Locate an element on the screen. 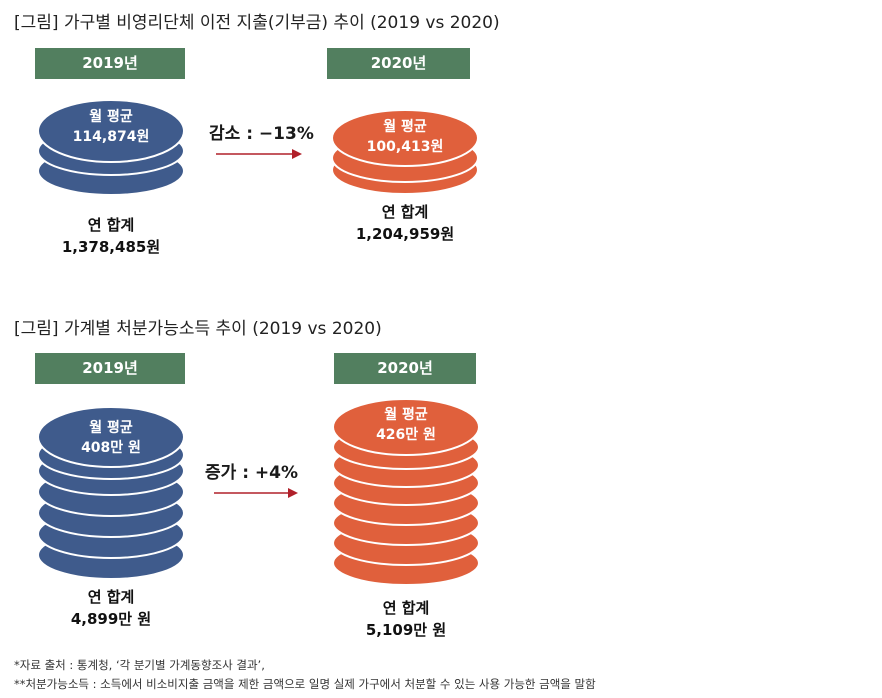 This screenshot has width=882, height=698. figure1-change-label: 감소 : −13% is located at coordinates (261, 134).